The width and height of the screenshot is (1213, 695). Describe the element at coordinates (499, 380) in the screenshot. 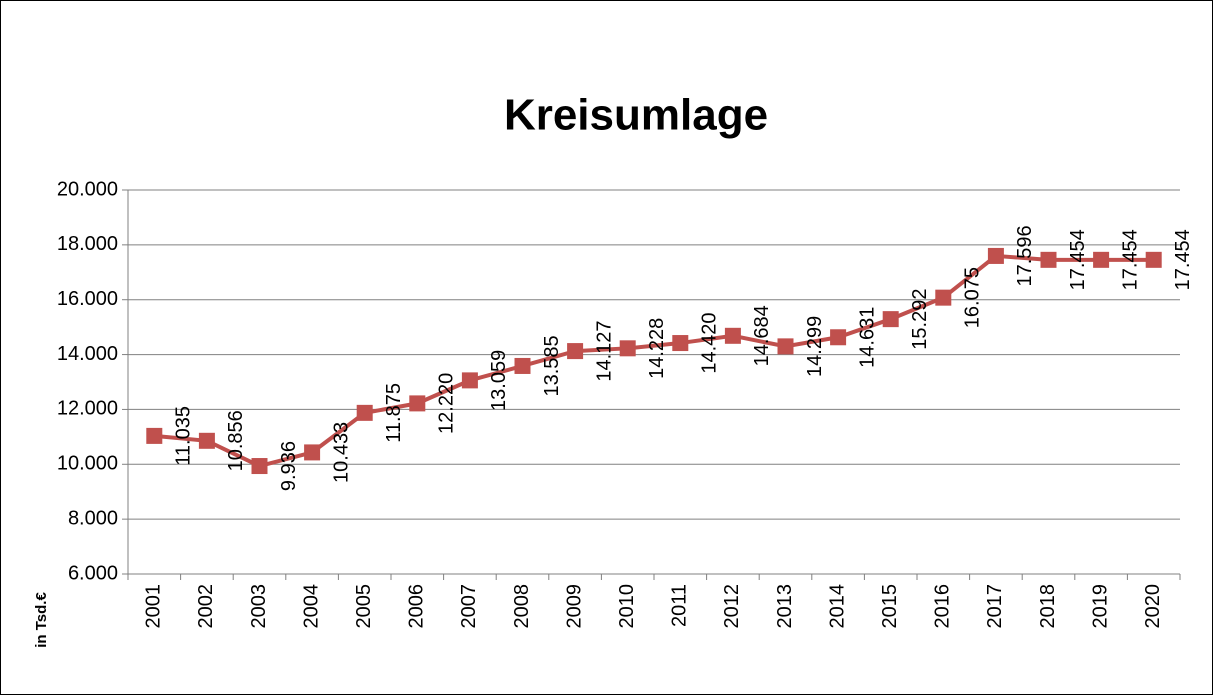

I see `data-label: 13.059` at that location.